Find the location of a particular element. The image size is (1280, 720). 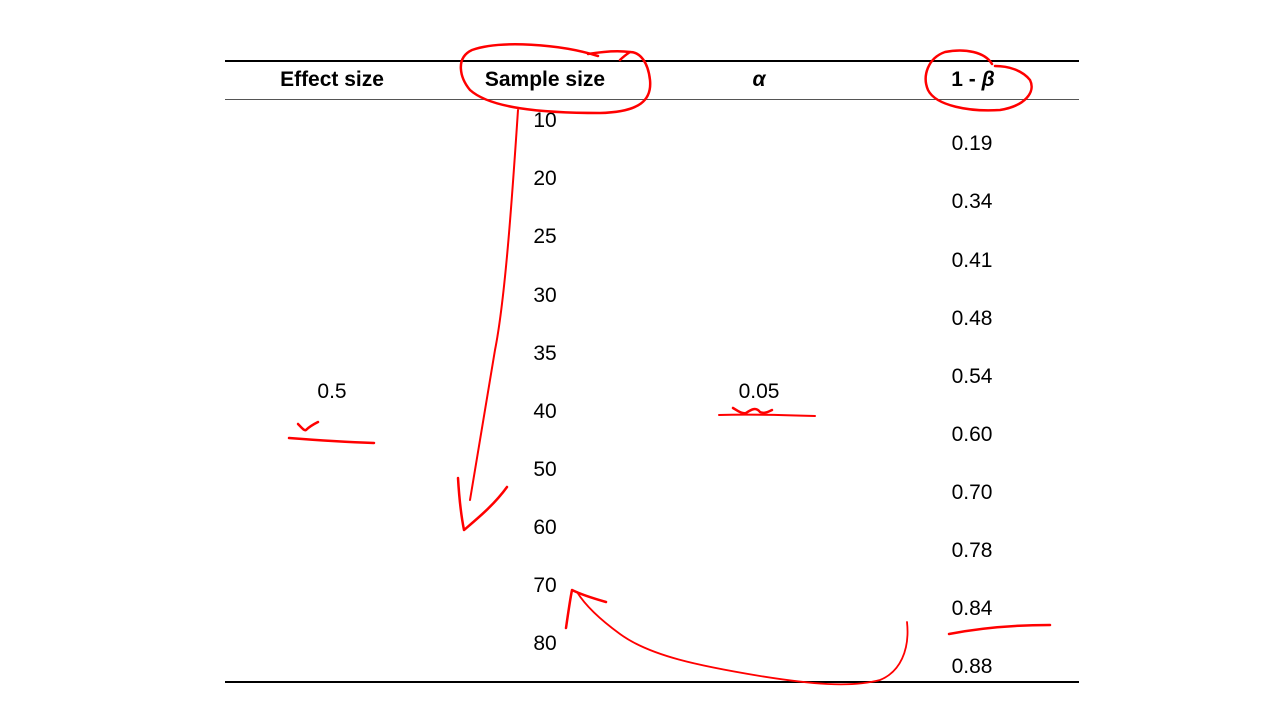

sample-size-cell: 25 is located at coordinates (545, 236).